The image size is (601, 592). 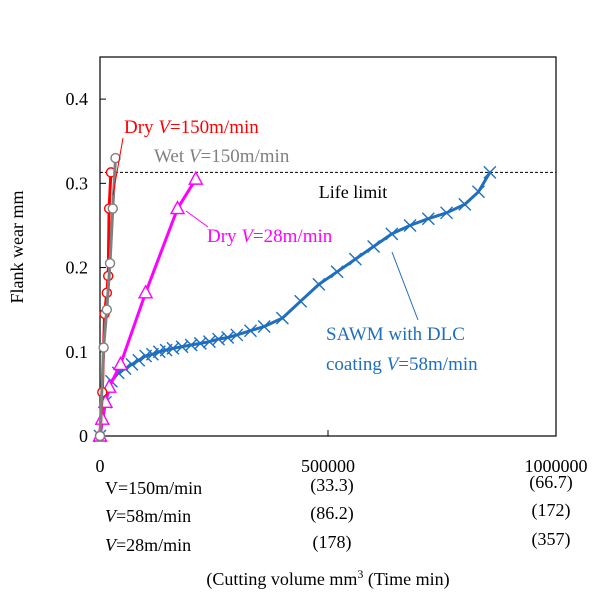 What do you see at coordinates (77, 268) in the screenshot?
I see `y-tick-label: 0.2` at bounding box center [77, 268].